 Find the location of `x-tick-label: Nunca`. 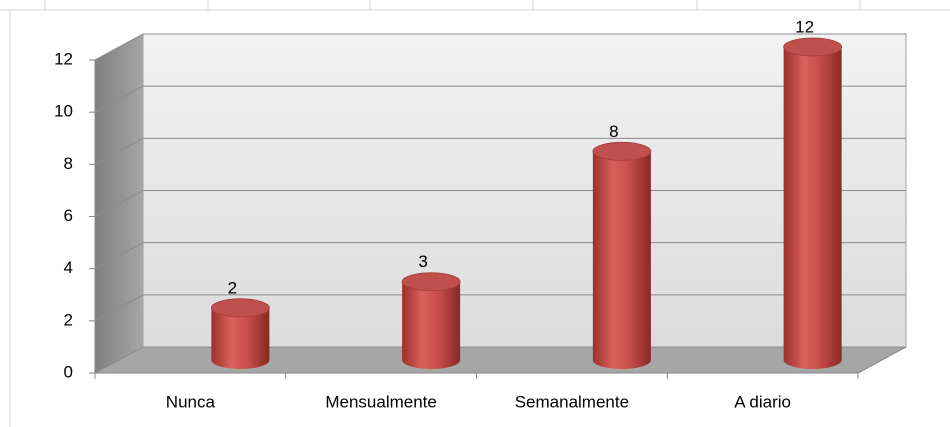

x-tick-label: Nunca is located at coordinates (191, 401).